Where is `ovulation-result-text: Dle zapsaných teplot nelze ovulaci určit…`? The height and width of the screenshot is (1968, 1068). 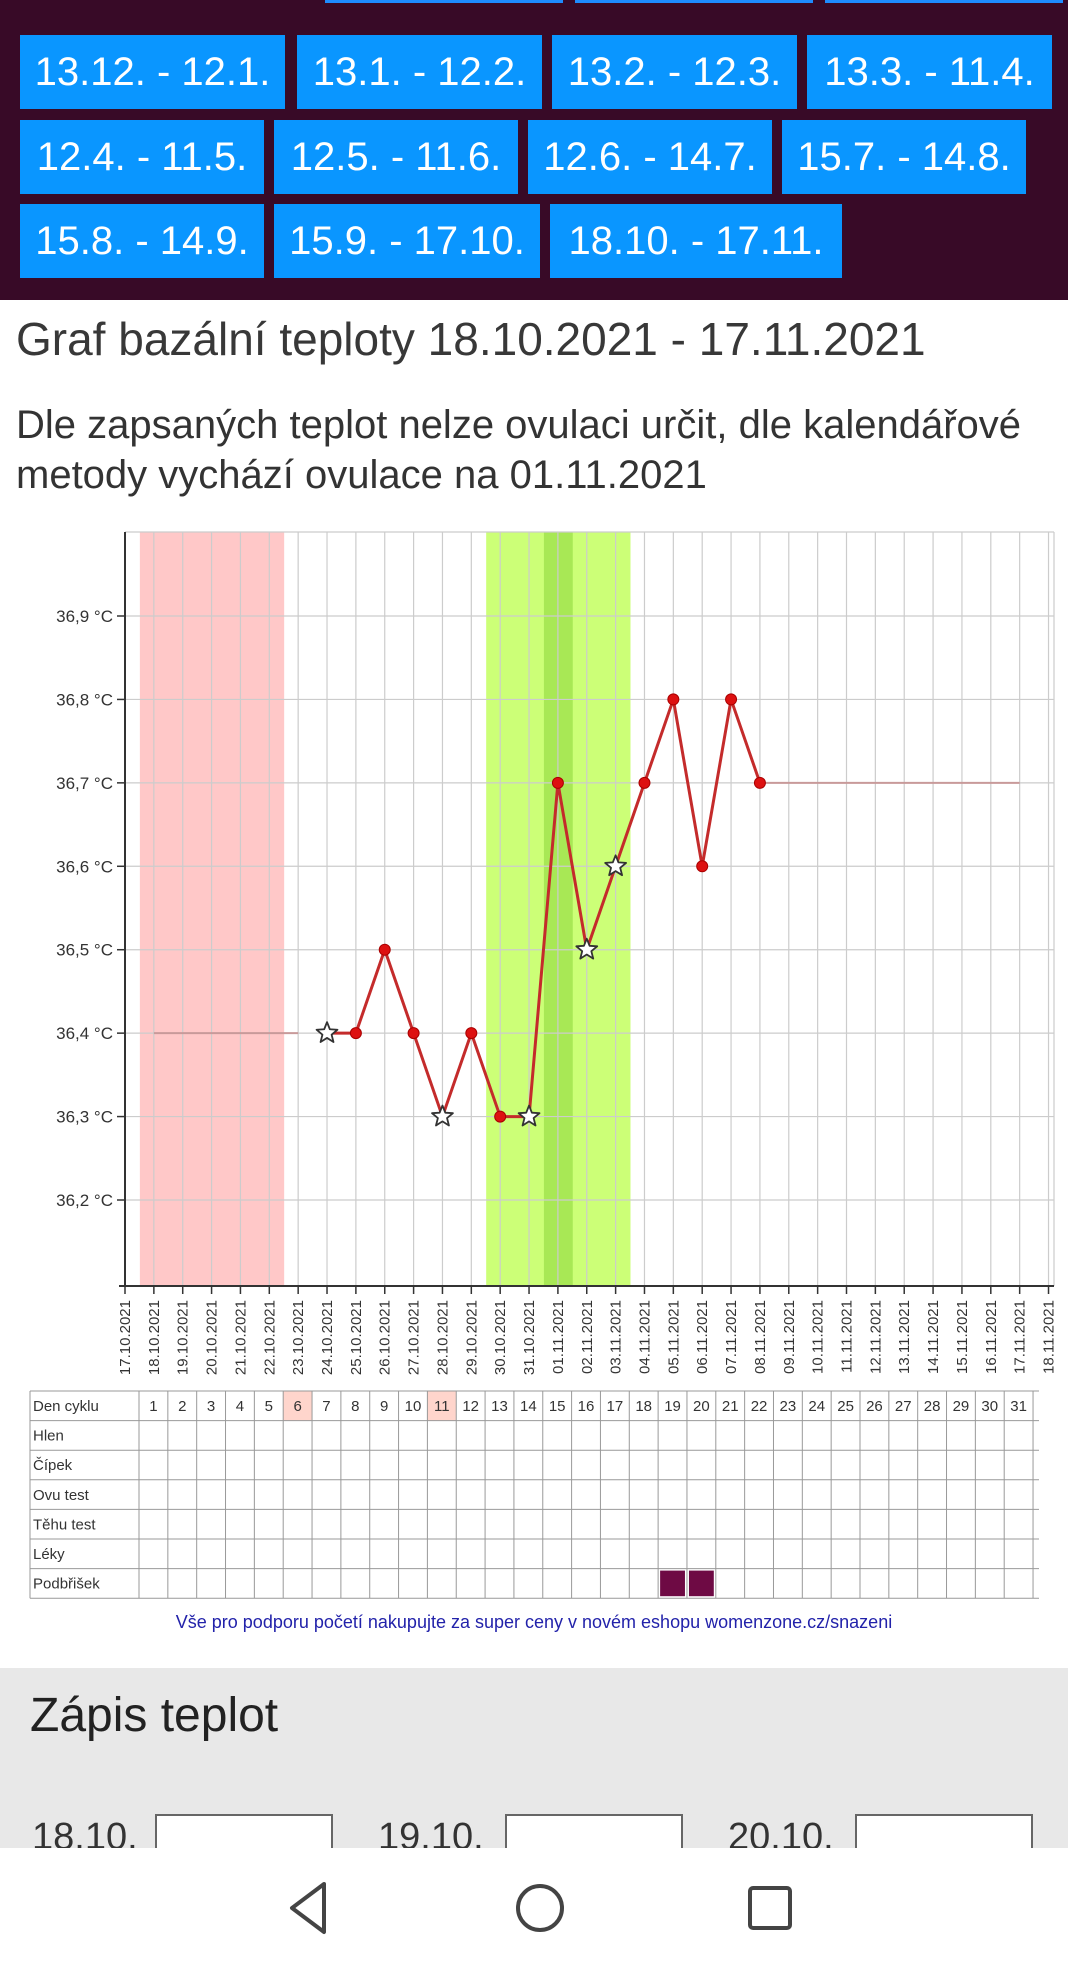
ovulation-result-text: Dle zapsaných teplot nelze ovulaci určit… is located at coordinates (519, 450).